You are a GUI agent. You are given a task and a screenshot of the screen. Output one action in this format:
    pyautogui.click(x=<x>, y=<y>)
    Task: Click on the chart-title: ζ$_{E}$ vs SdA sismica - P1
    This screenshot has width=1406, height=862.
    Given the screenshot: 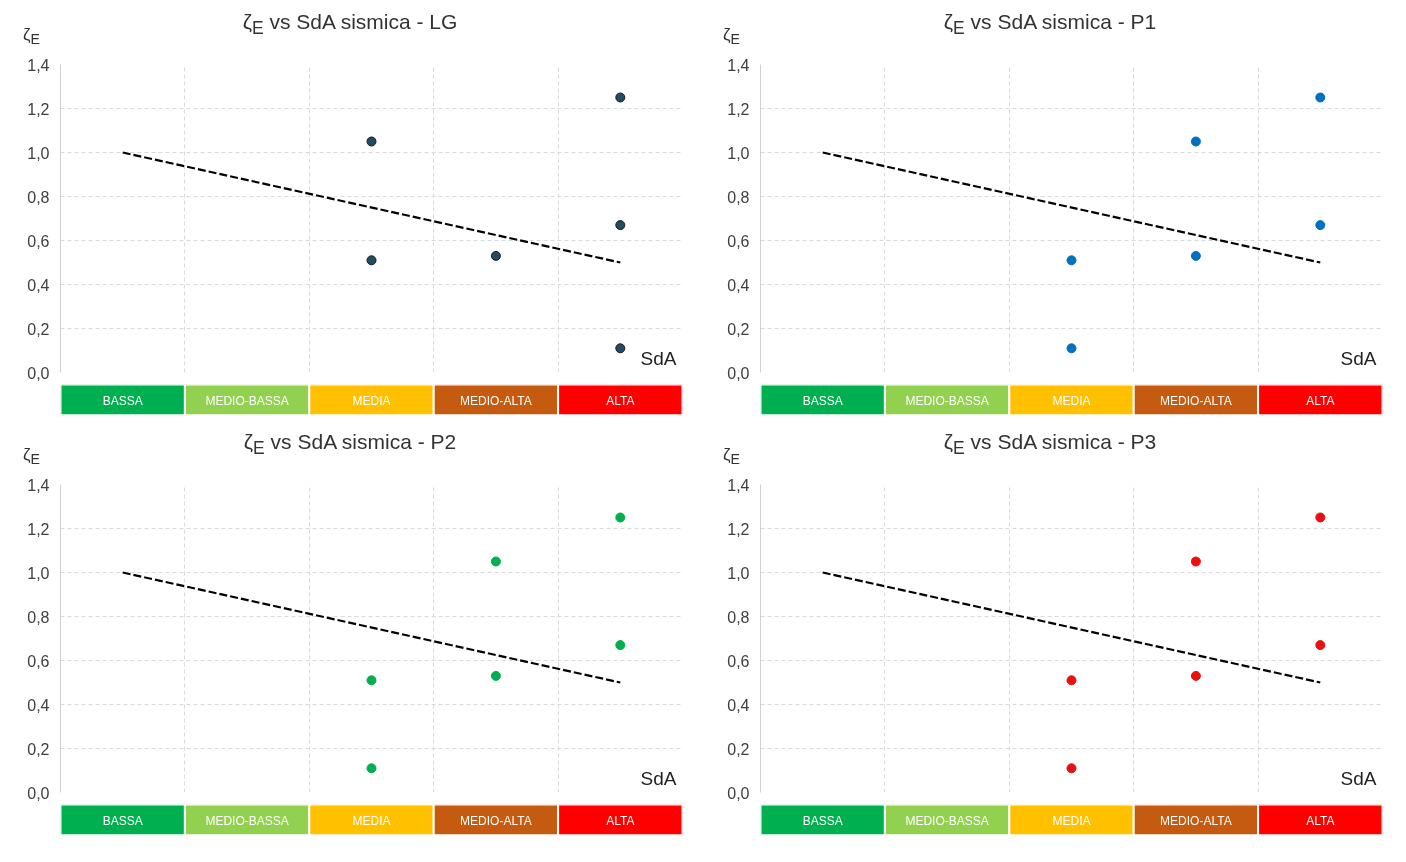 What is the action you would take?
    pyautogui.click(x=1050, y=24)
    